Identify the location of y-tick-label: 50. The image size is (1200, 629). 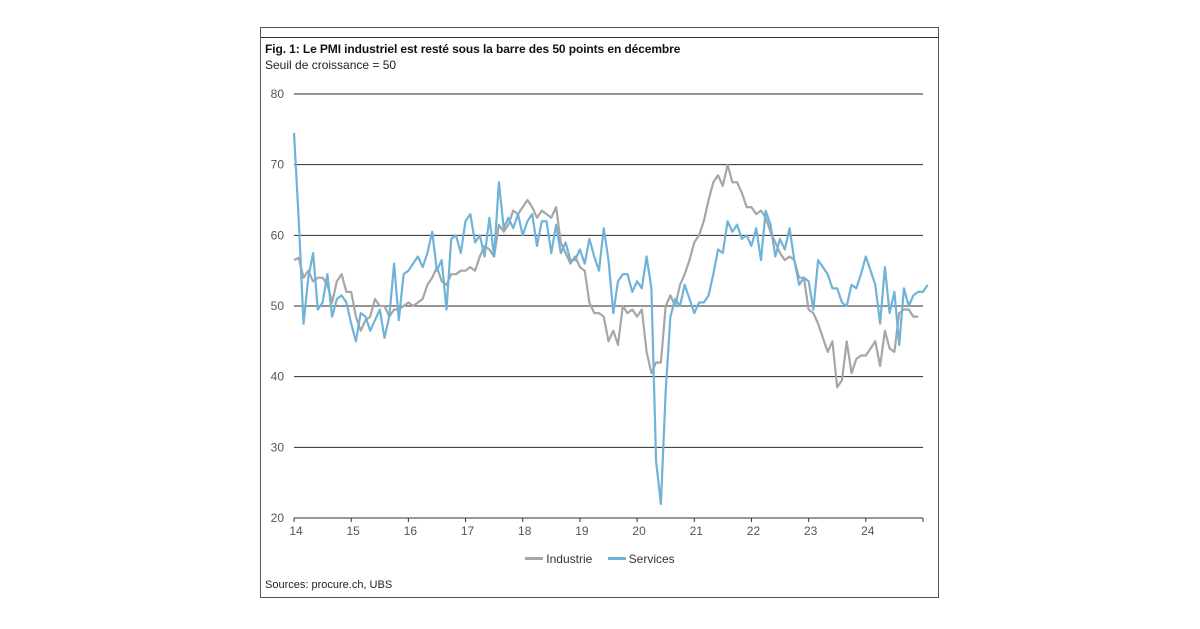
(278, 306).